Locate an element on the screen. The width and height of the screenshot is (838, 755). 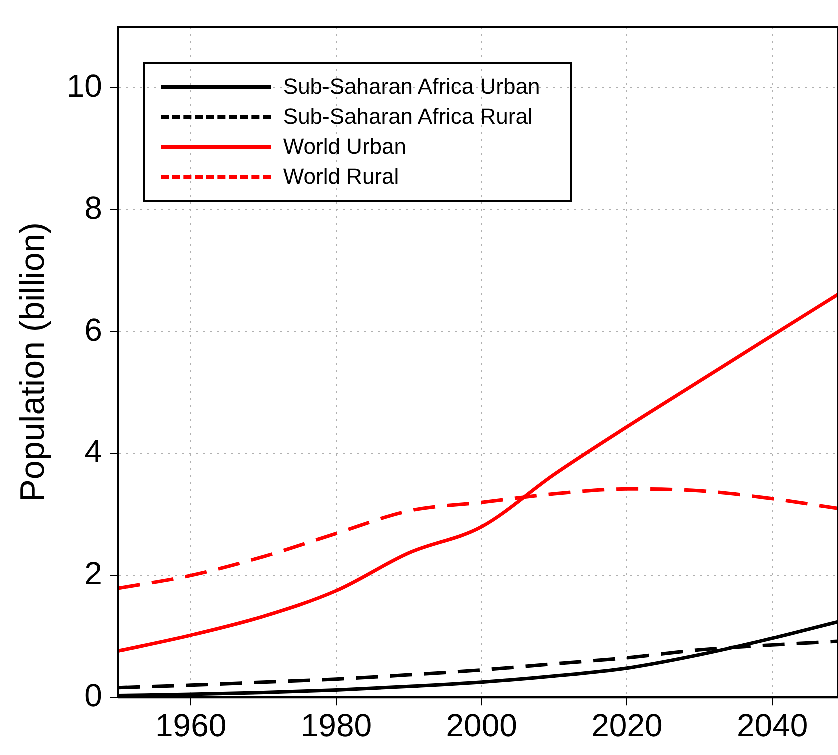
y-tick-label: 6 is located at coordinates (93, 330).